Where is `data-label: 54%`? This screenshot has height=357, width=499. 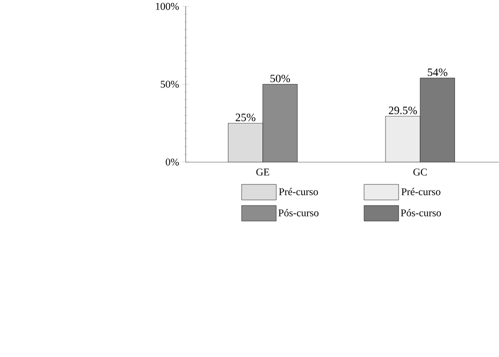 data-label: 54% is located at coordinates (438, 72).